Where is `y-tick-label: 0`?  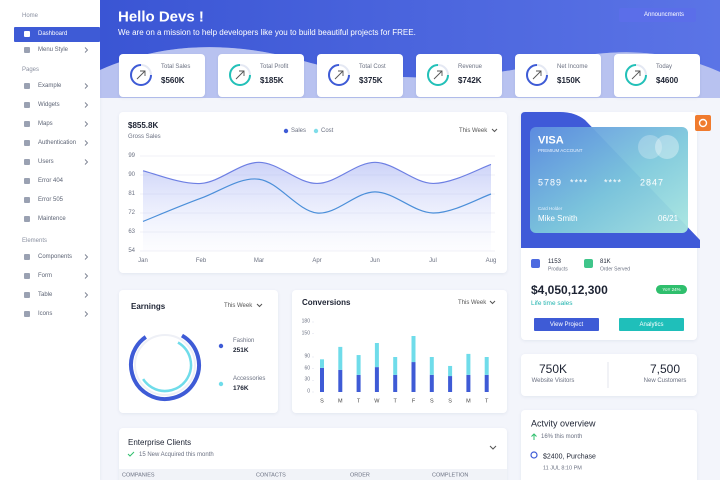 y-tick-label: 0 is located at coordinates (308, 391).